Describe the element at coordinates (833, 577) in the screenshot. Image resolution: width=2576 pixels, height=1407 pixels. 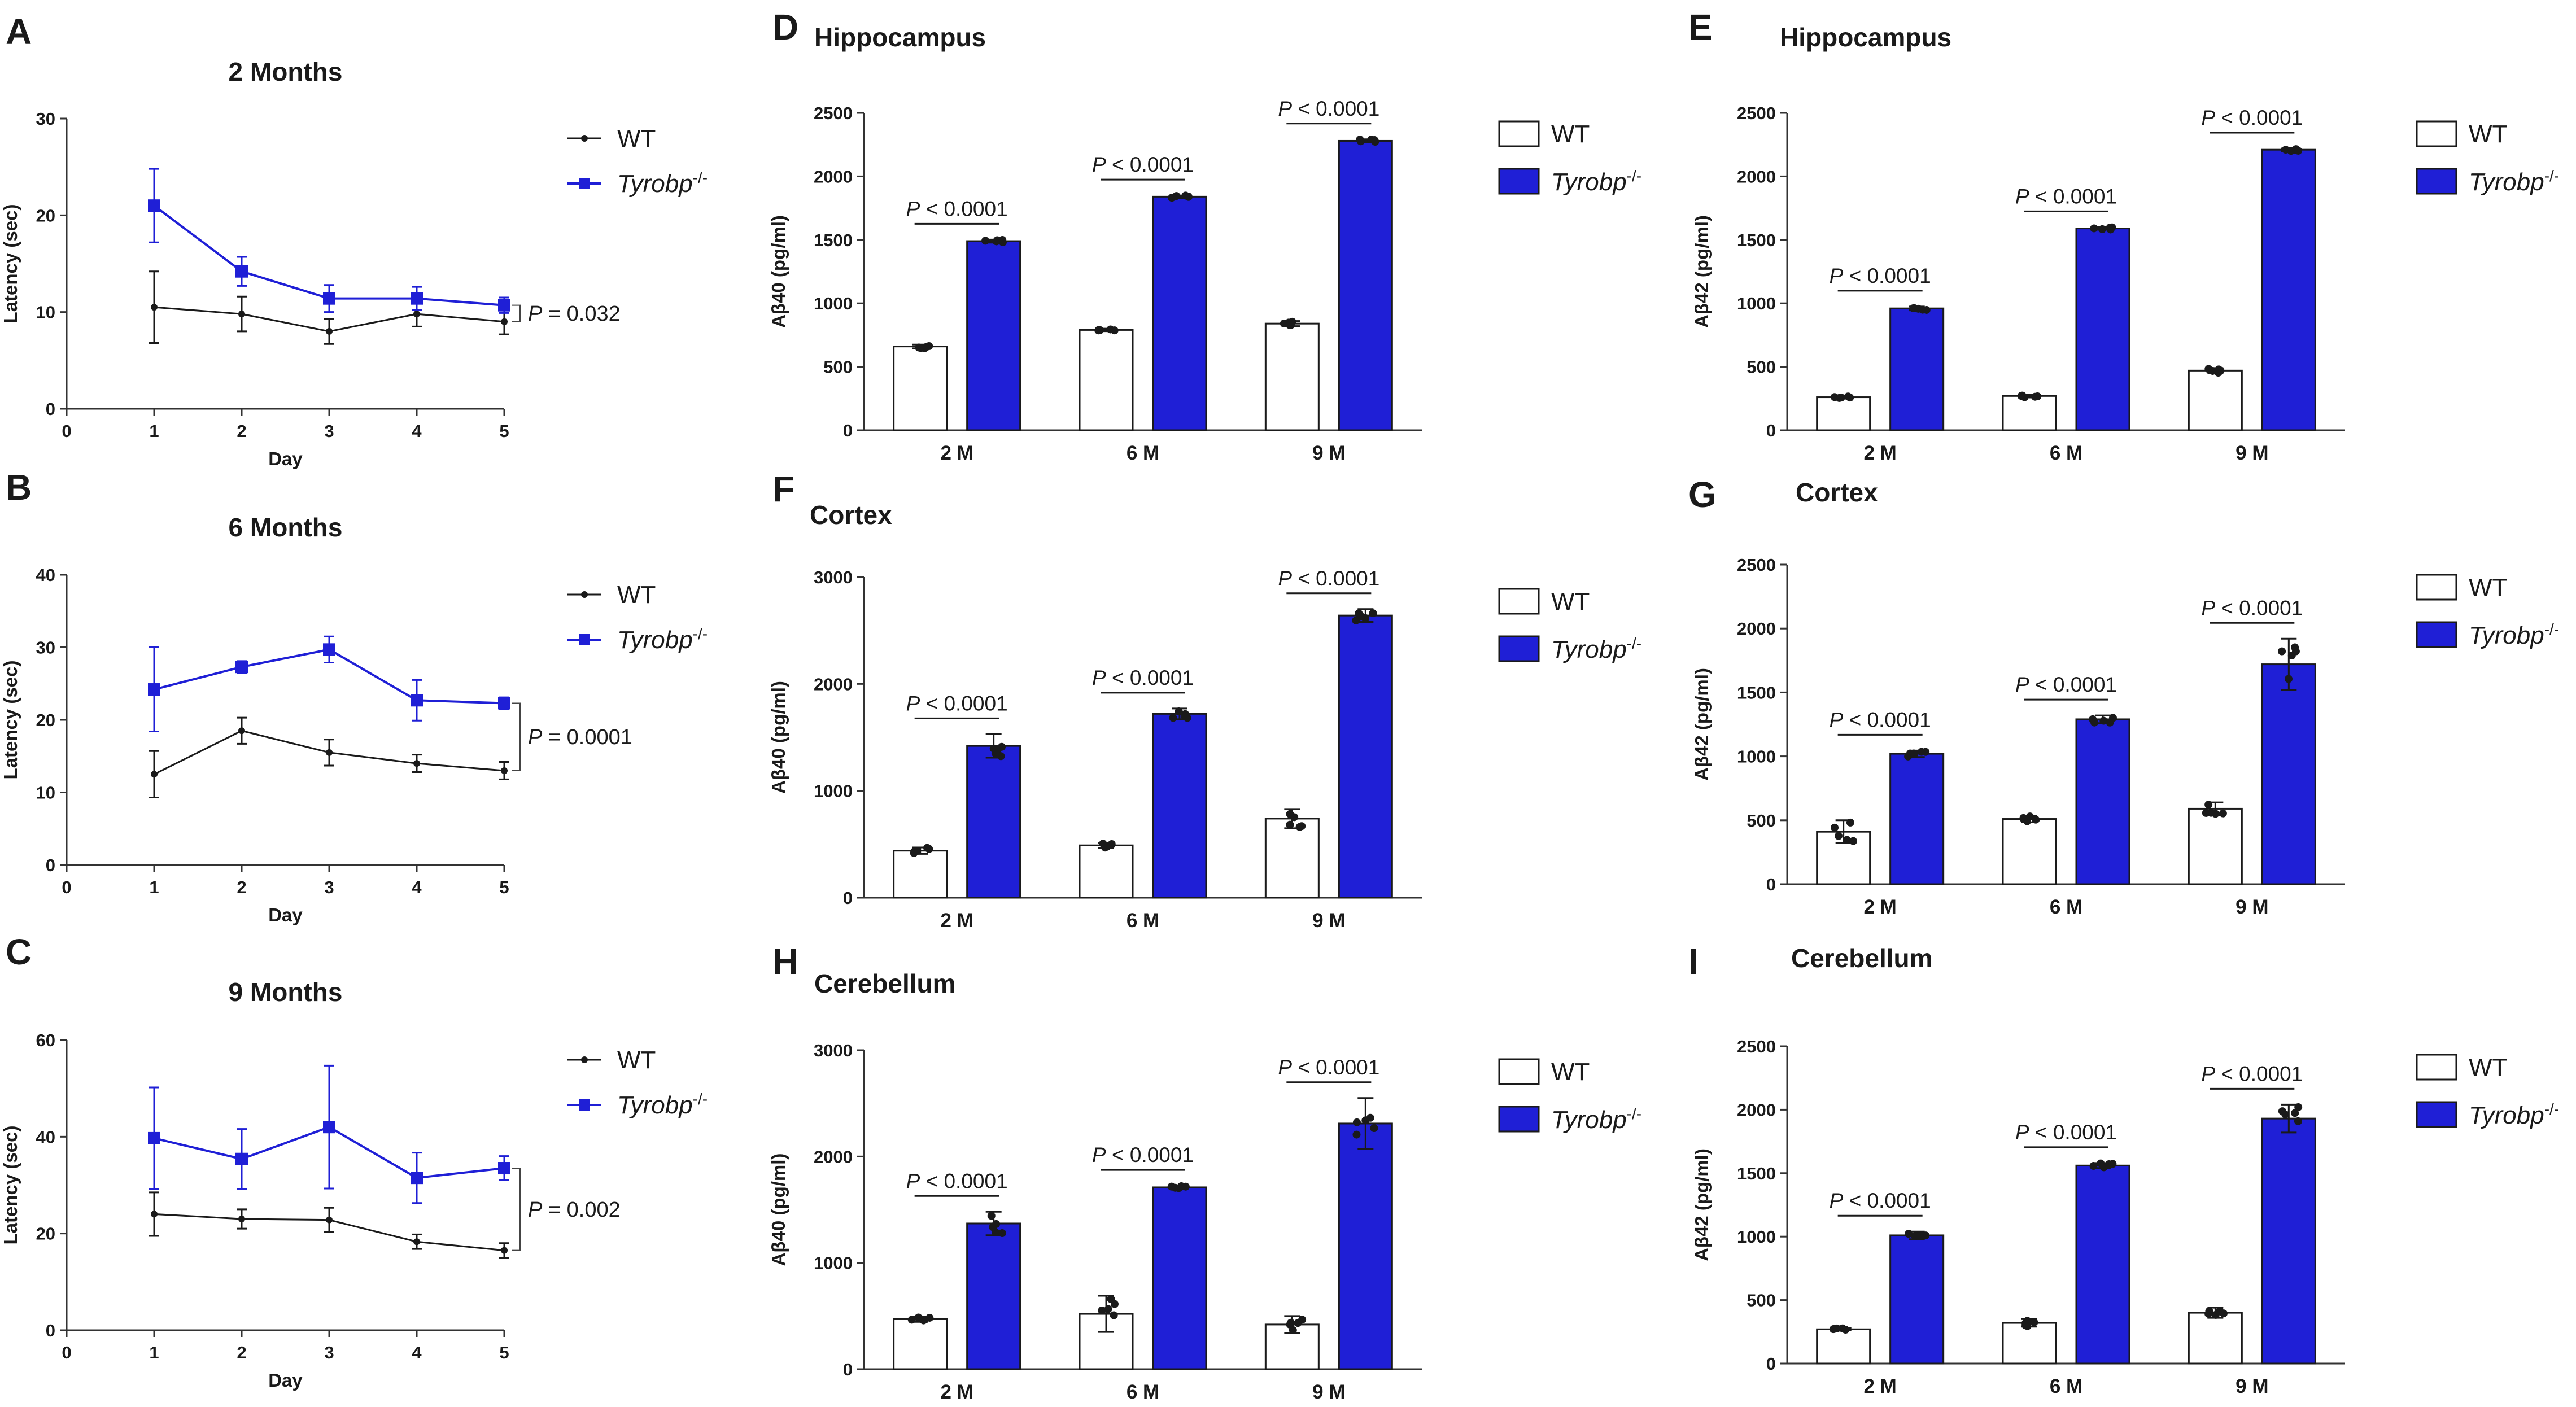
I see `y-tick-label: 3000` at that location.